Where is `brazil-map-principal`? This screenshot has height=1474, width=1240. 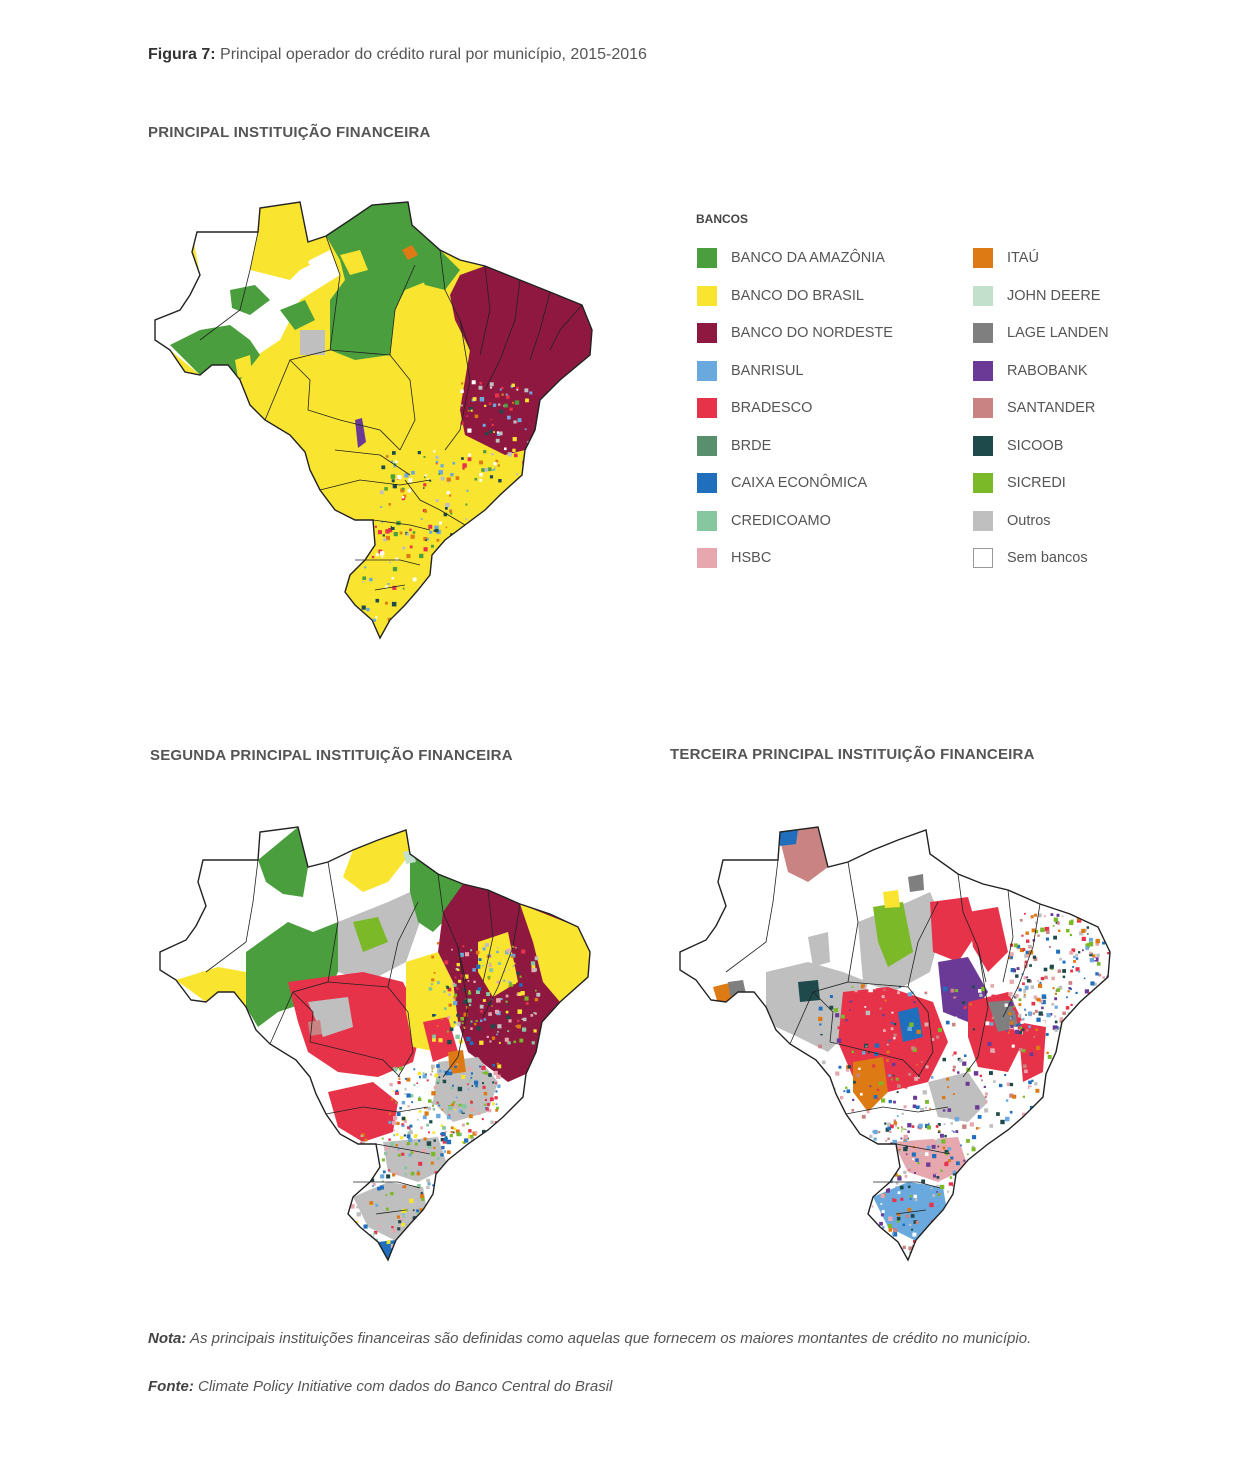
brazil-map-principal is located at coordinates (373, 420).